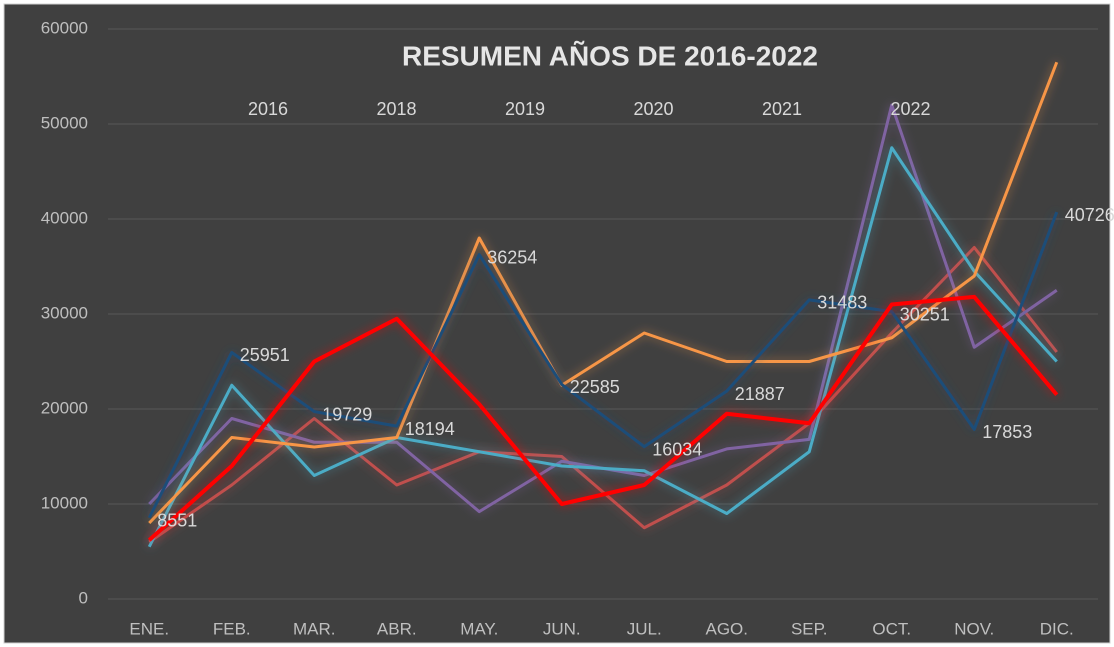  I want to click on data-label: 25951, so click(265, 355).